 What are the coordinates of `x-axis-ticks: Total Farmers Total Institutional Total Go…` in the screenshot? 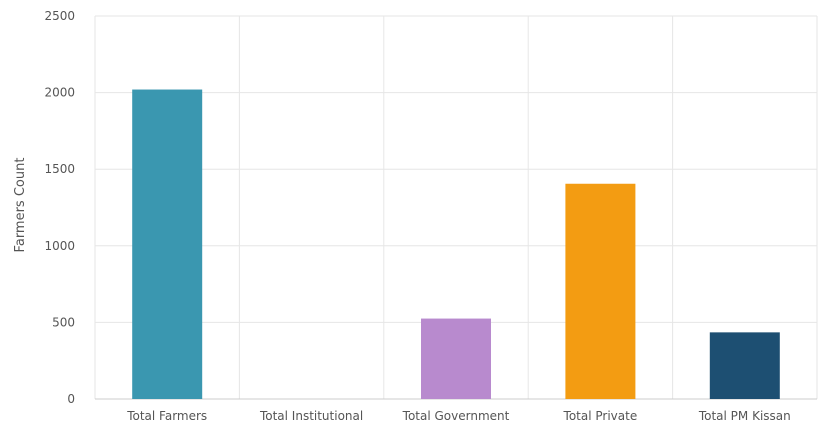 It's located at (458, 416).